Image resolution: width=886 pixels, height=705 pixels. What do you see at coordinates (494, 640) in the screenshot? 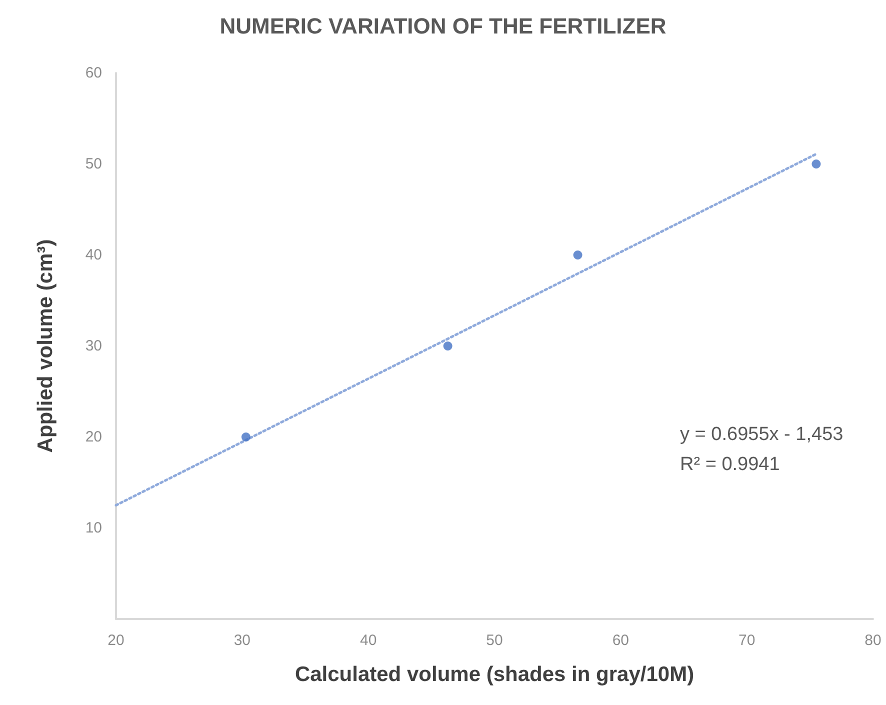
I see `x-tick-label: 50` at bounding box center [494, 640].